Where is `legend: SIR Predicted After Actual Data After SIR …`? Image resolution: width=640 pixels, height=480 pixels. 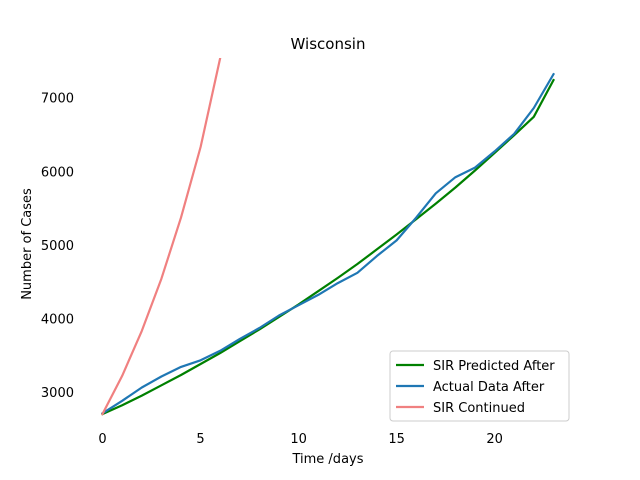
legend: SIR Predicted After Actual Data After SIR … is located at coordinates (479, 386).